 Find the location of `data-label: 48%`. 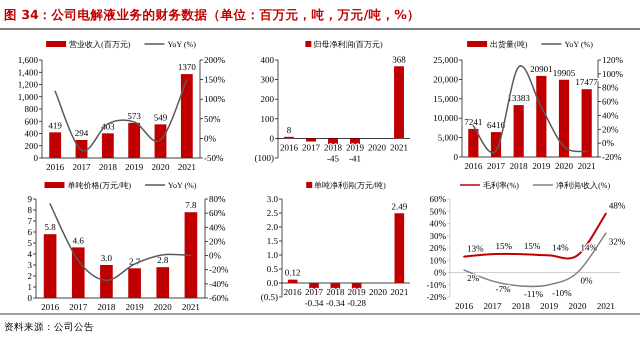

data-label: 48% is located at coordinates (617, 205).